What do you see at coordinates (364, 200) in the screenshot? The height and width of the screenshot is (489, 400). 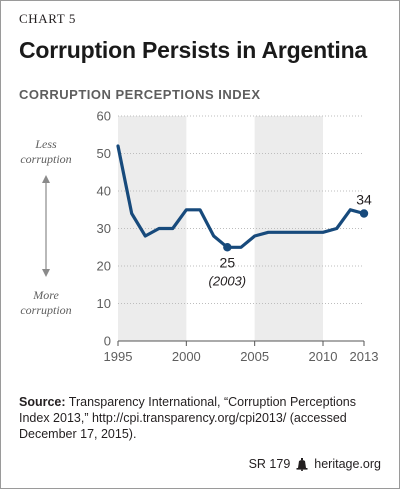 I see `end-value-label: 34` at bounding box center [364, 200].